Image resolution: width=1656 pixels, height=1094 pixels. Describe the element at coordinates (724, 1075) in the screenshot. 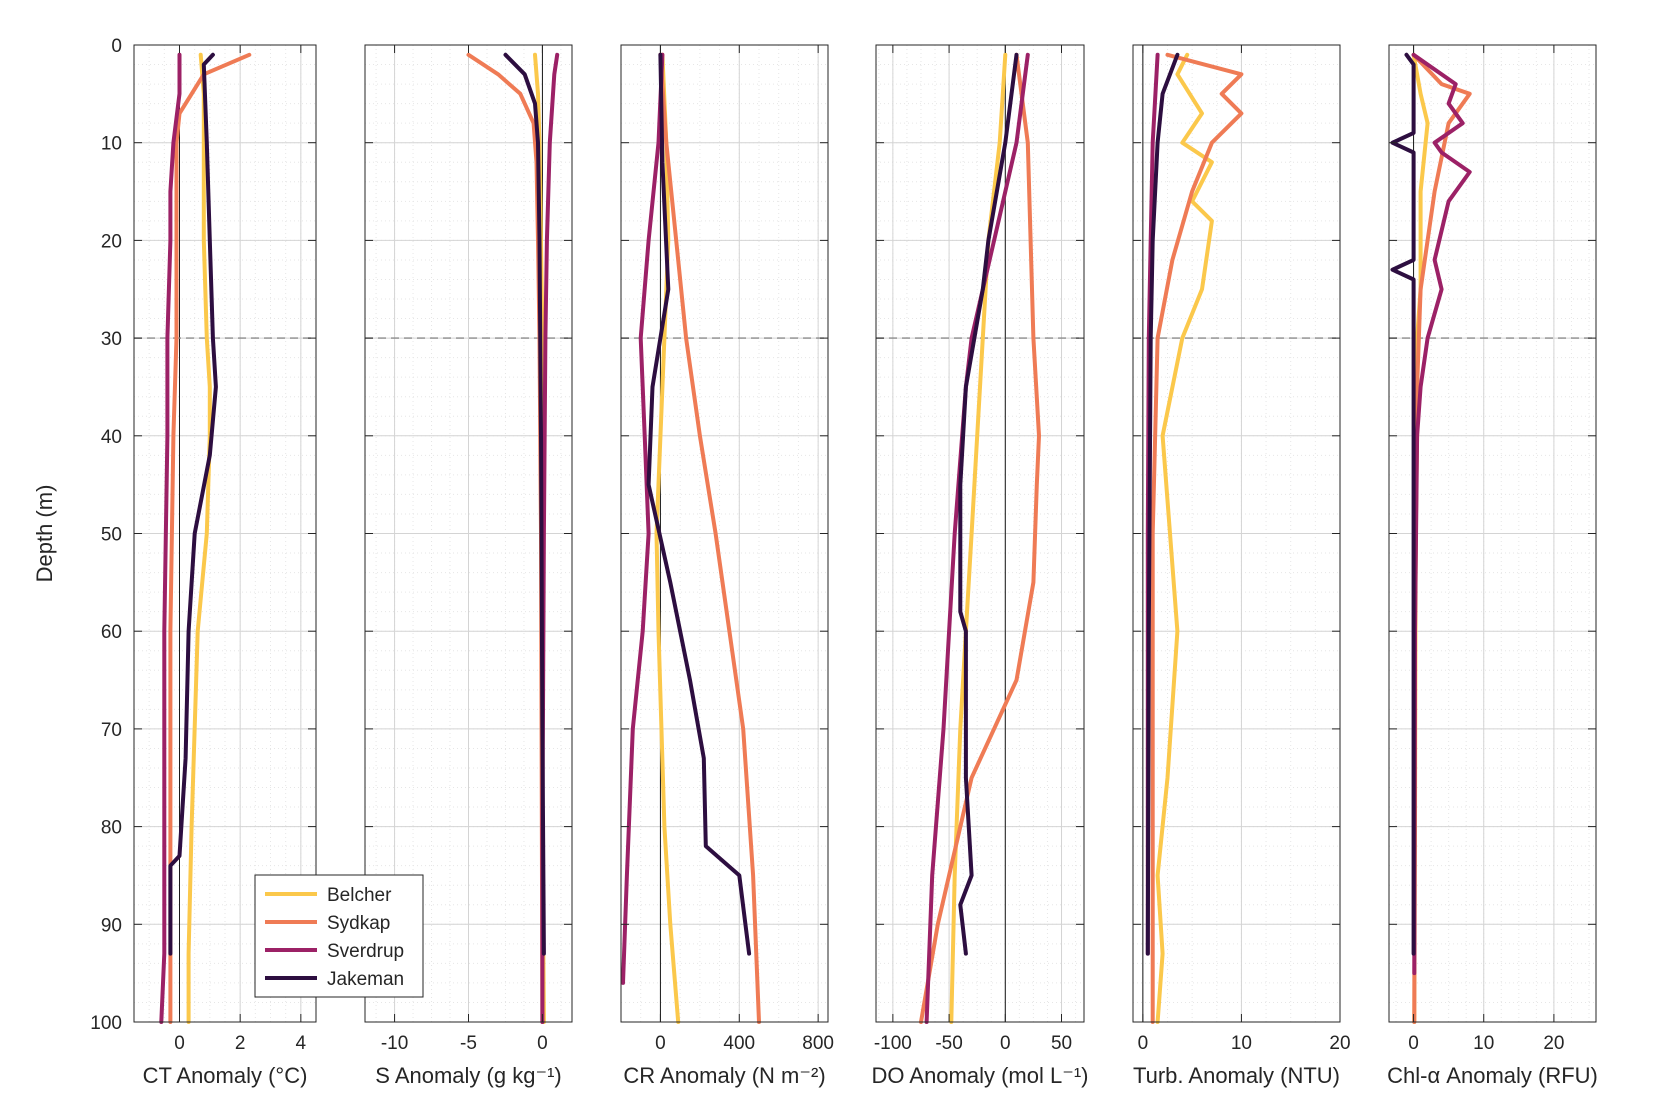

I see `x-axis-label: CR Anomaly (N m⁻²)` at that location.